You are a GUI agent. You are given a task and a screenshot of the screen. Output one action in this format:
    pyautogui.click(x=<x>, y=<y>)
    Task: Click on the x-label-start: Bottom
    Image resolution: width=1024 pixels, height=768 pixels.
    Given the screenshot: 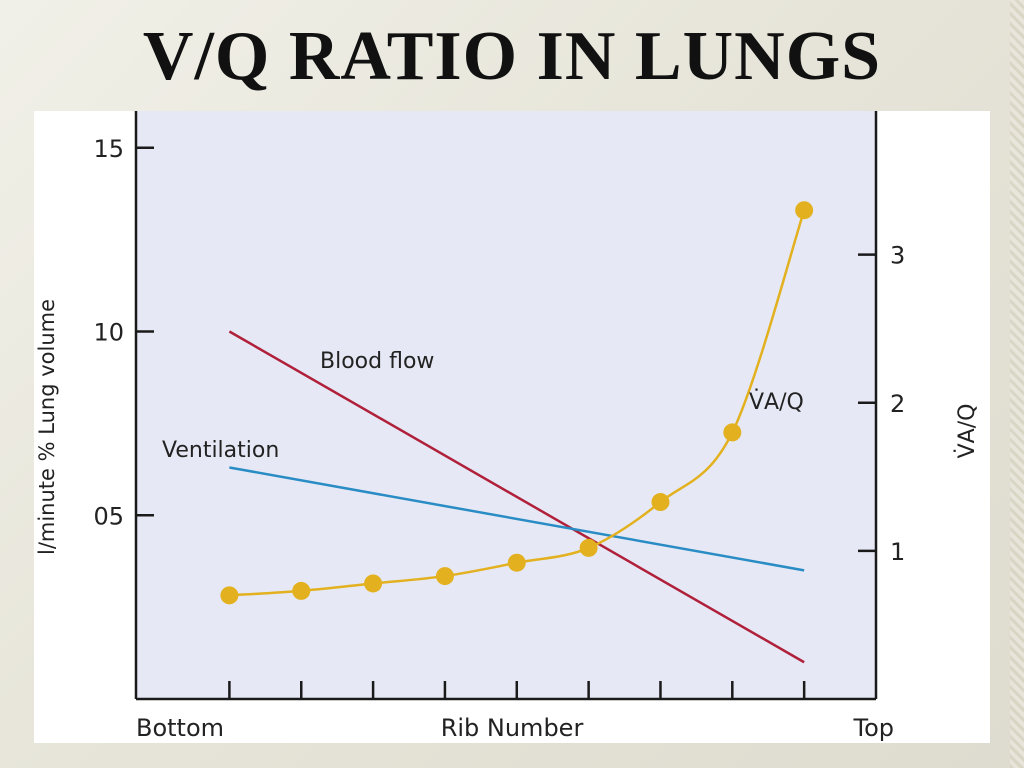 What is the action you would take?
    pyautogui.click(x=180, y=728)
    